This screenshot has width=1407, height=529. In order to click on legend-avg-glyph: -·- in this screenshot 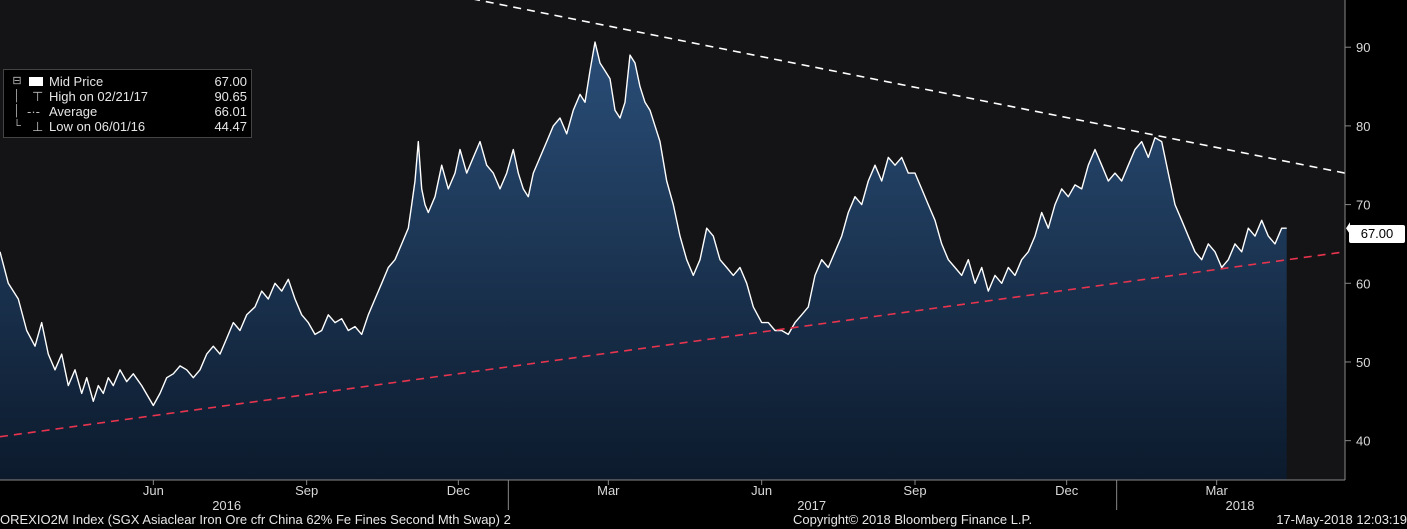, I will do `click(33, 111)`.